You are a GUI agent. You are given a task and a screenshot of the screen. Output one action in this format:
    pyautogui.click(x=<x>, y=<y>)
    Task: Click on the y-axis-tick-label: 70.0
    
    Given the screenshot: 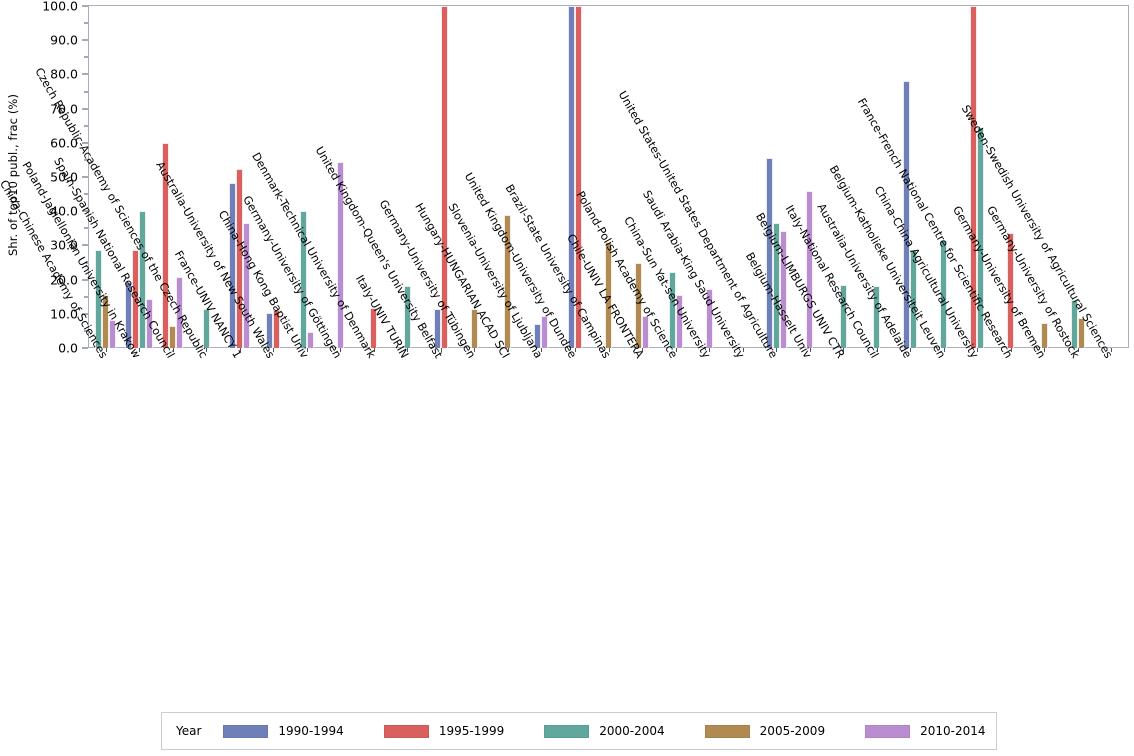 What is the action you would take?
    pyautogui.click(x=64, y=109)
    